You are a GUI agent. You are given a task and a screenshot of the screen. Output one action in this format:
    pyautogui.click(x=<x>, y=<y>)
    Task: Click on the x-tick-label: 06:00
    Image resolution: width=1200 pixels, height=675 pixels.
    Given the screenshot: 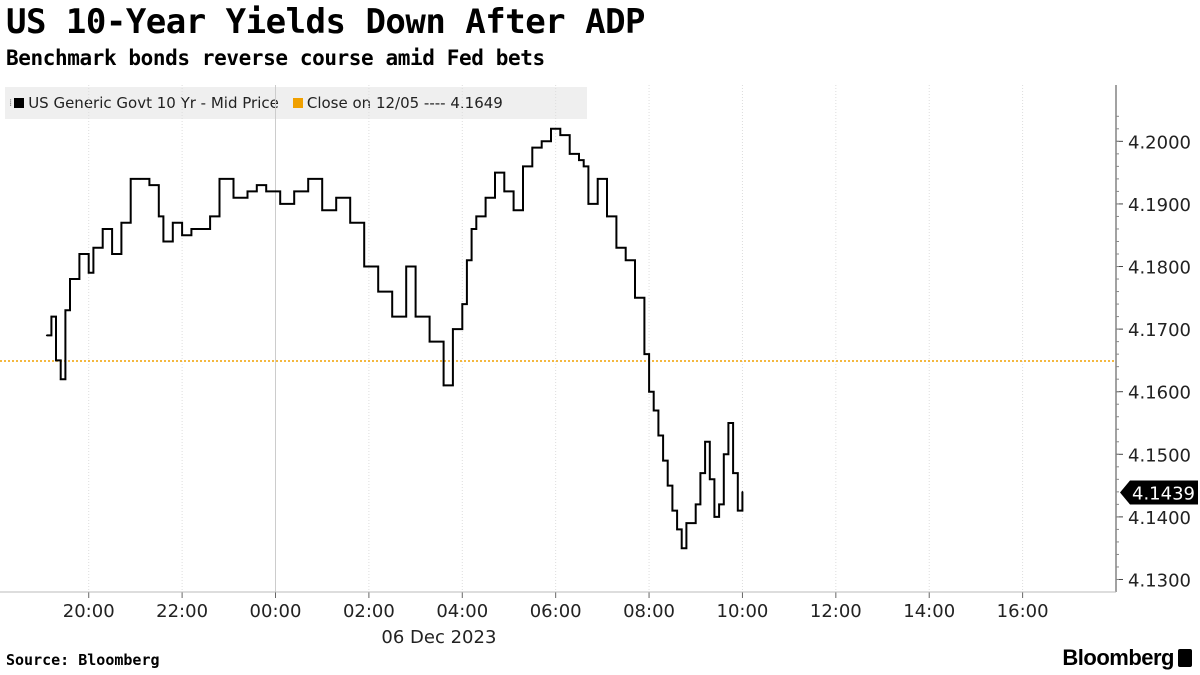 What is the action you would take?
    pyautogui.click(x=556, y=611)
    